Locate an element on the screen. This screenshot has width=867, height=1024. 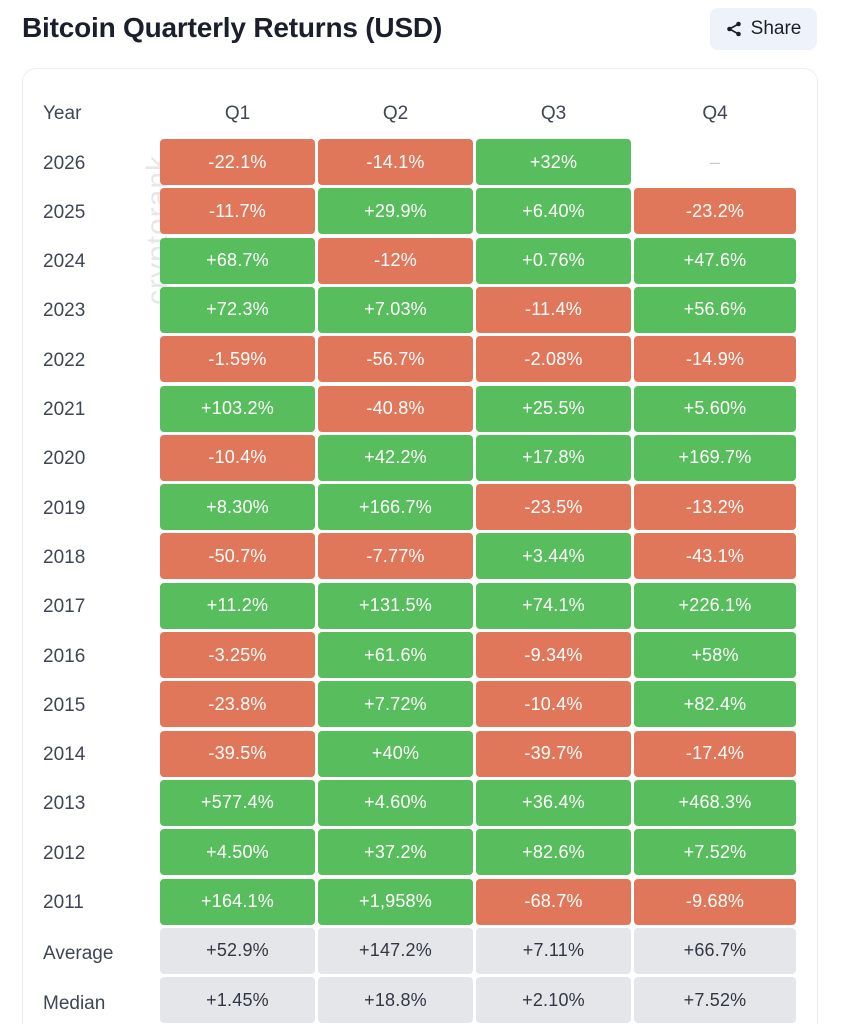
return-cell: -43.1% is located at coordinates (715, 556).